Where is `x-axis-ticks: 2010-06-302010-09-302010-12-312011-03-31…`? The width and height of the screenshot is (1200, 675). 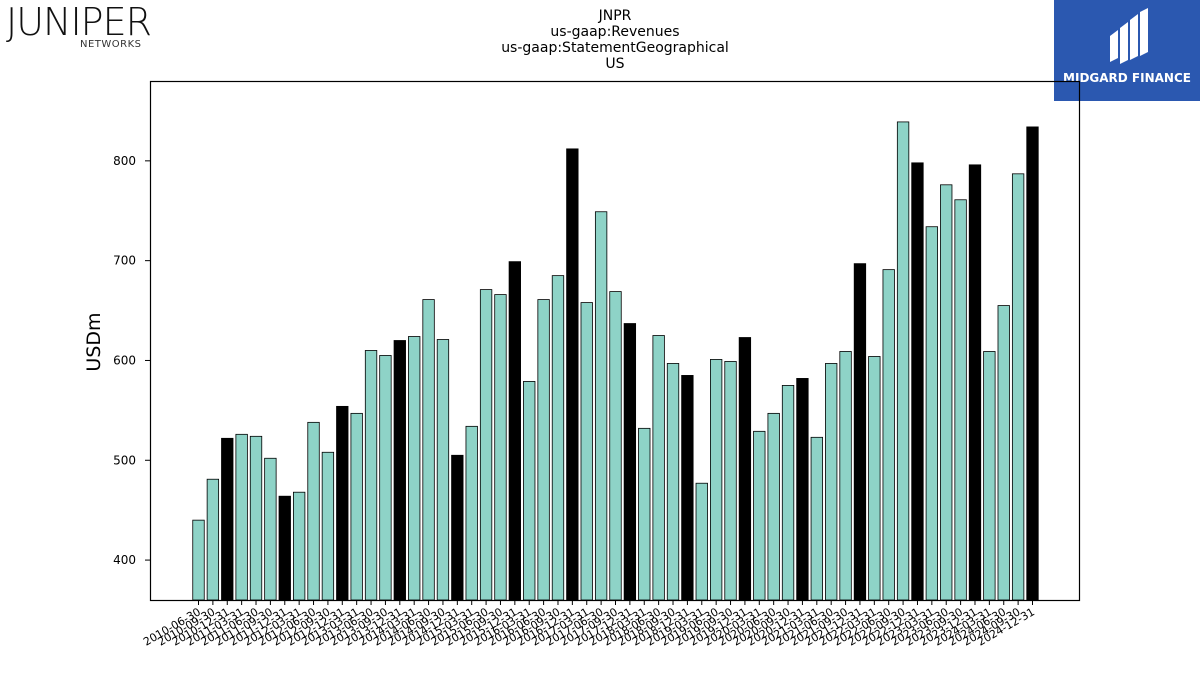
x-axis-ticks: 2010-06-302010-09-302010-12-312011-03-31… is located at coordinates (589, 624).